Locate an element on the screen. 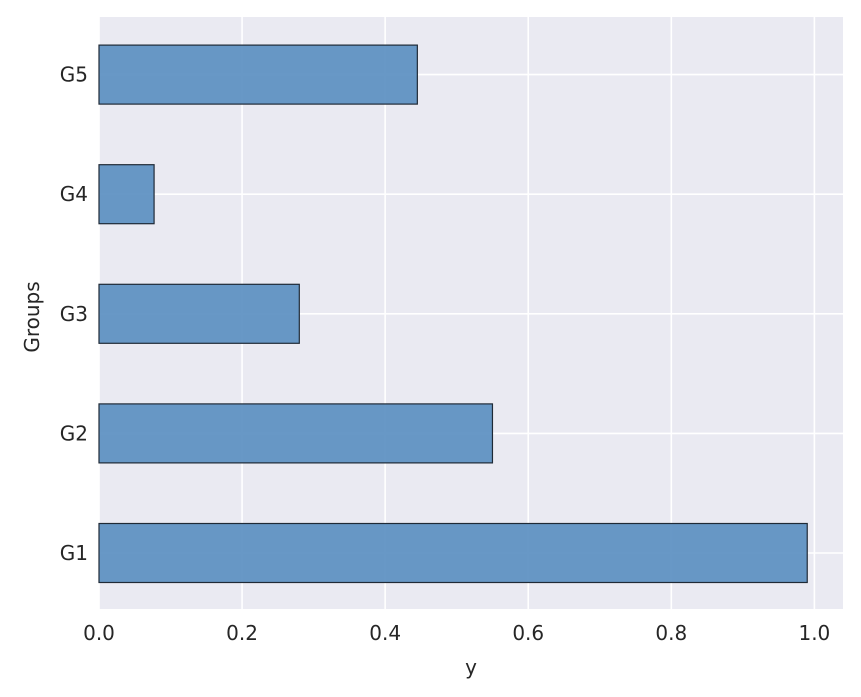 This screenshot has height=697, width=861. y-tick-label-g5: G5 is located at coordinates (74, 75).